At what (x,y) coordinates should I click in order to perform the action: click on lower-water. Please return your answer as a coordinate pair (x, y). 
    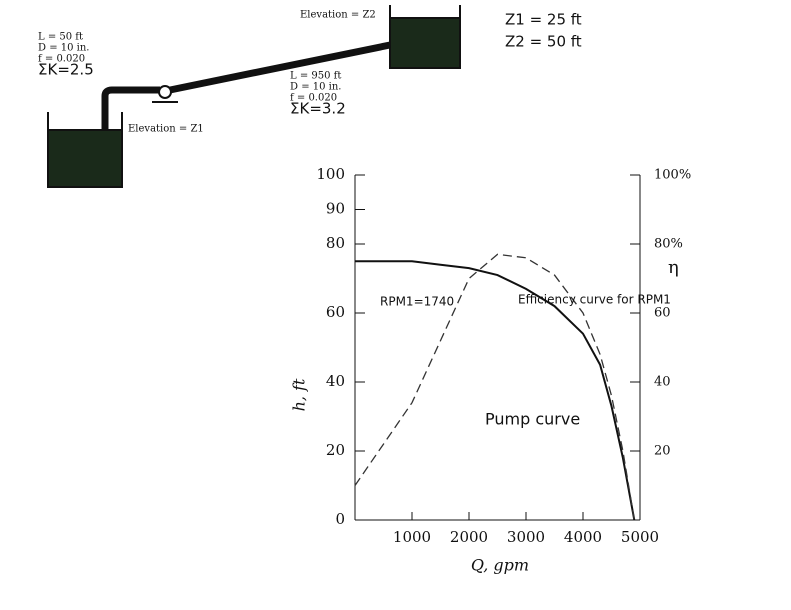
    Looking at the image, I should click on (85, 158).